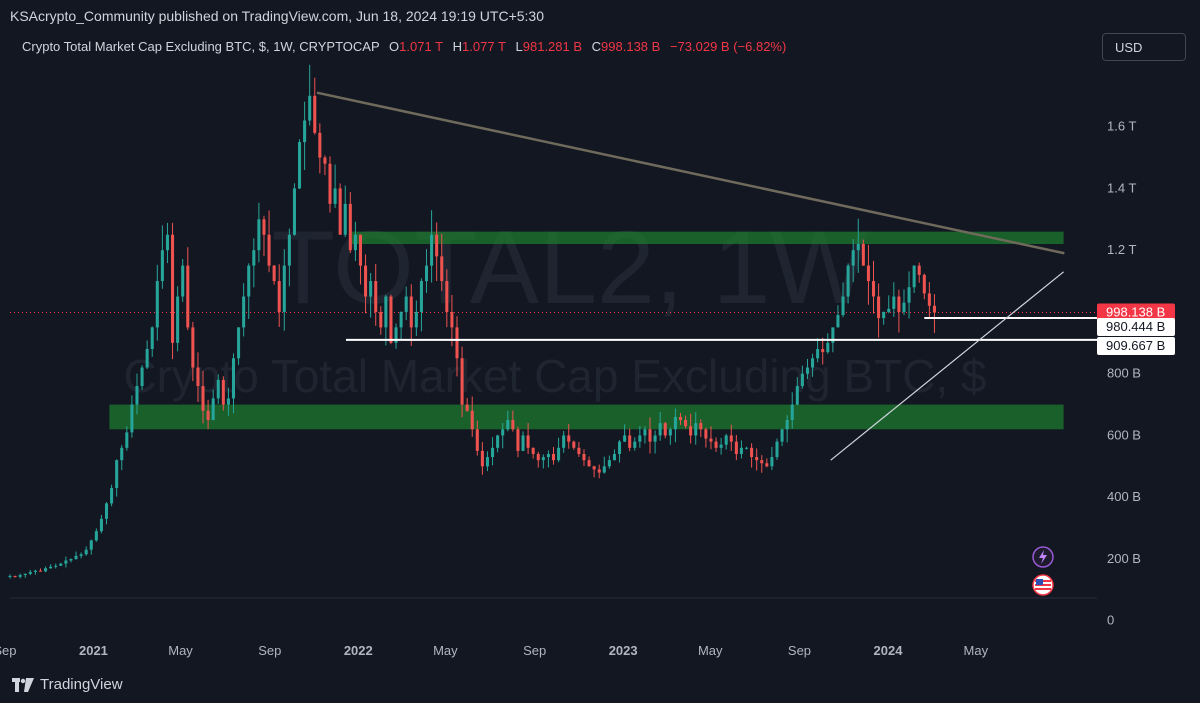 This screenshot has width=1200, height=703. What do you see at coordinates (1121, 126) in the screenshot?
I see `y-tick-label: 1.6 T` at bounding box center [1121, 126].